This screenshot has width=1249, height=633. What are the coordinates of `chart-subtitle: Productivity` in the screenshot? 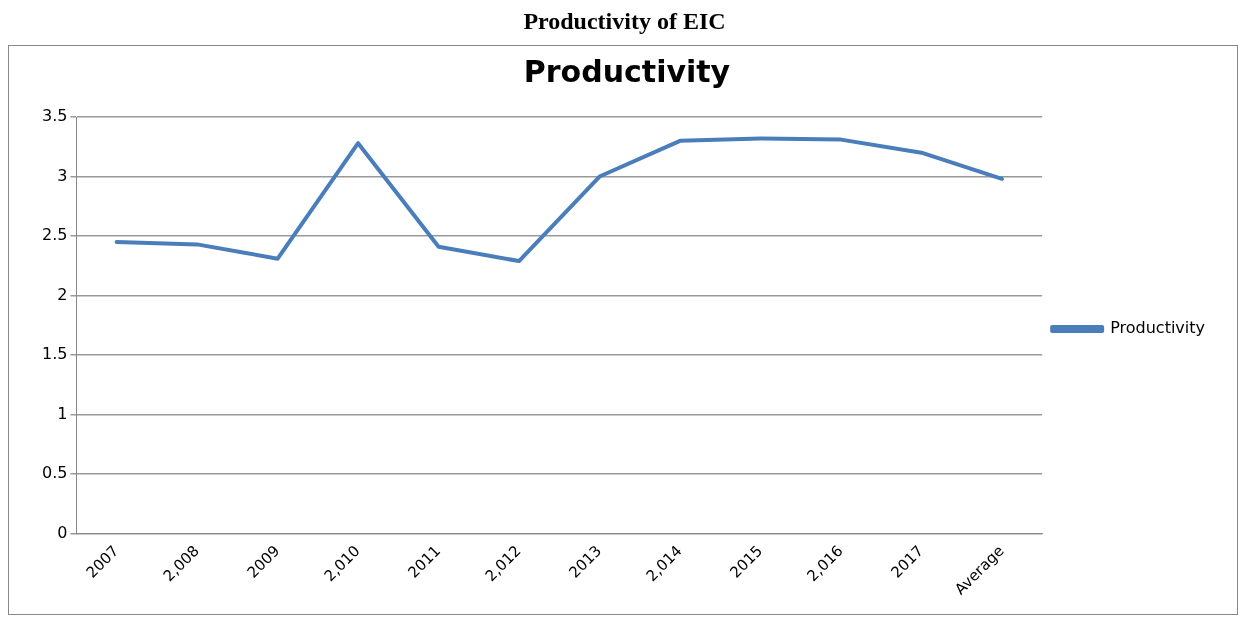 It's located at (627, 71).